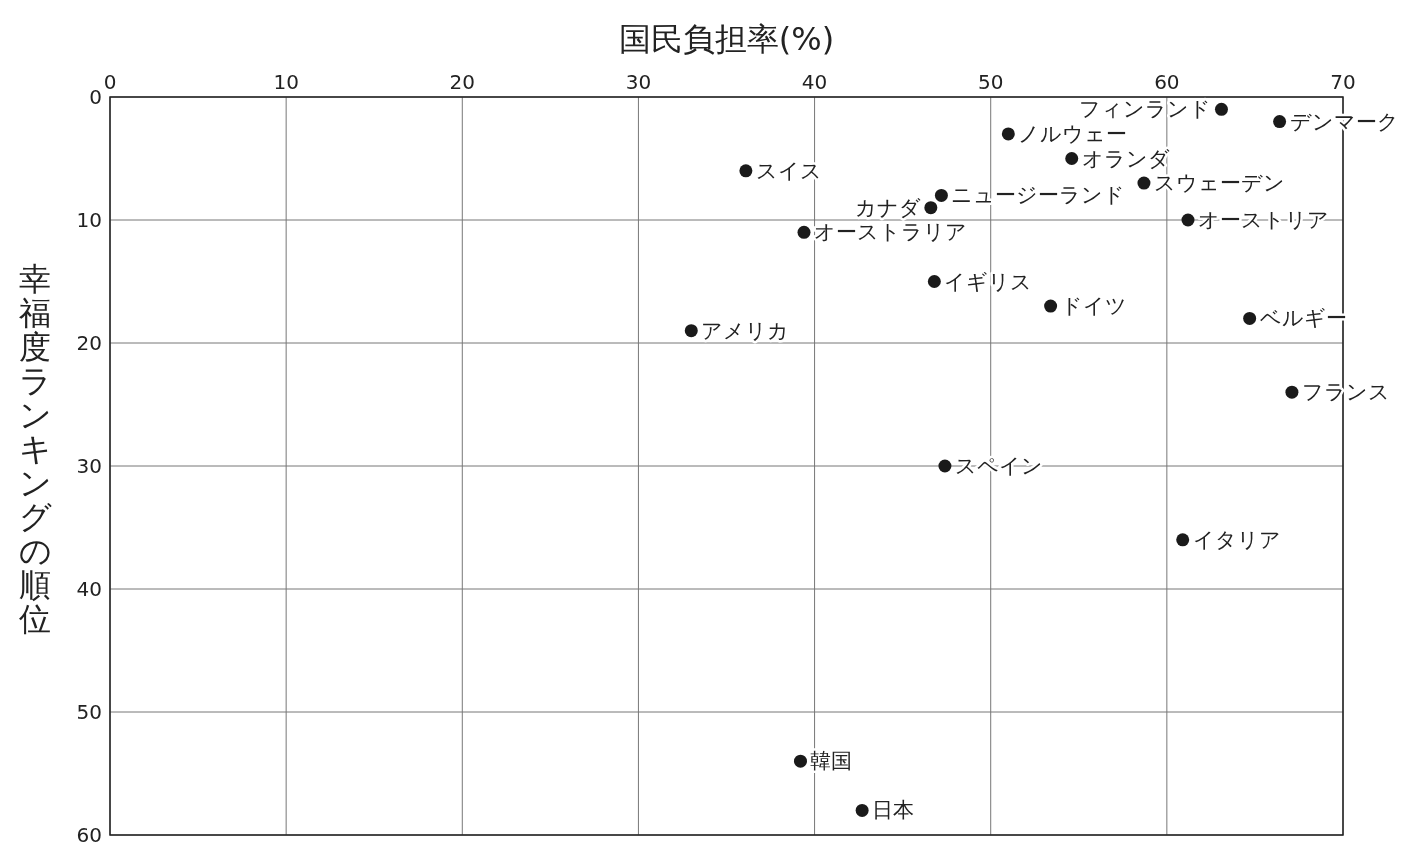 This screenshot has width=1401, height=853. I want to click on annotation: アメリカ, so click(745, 330).